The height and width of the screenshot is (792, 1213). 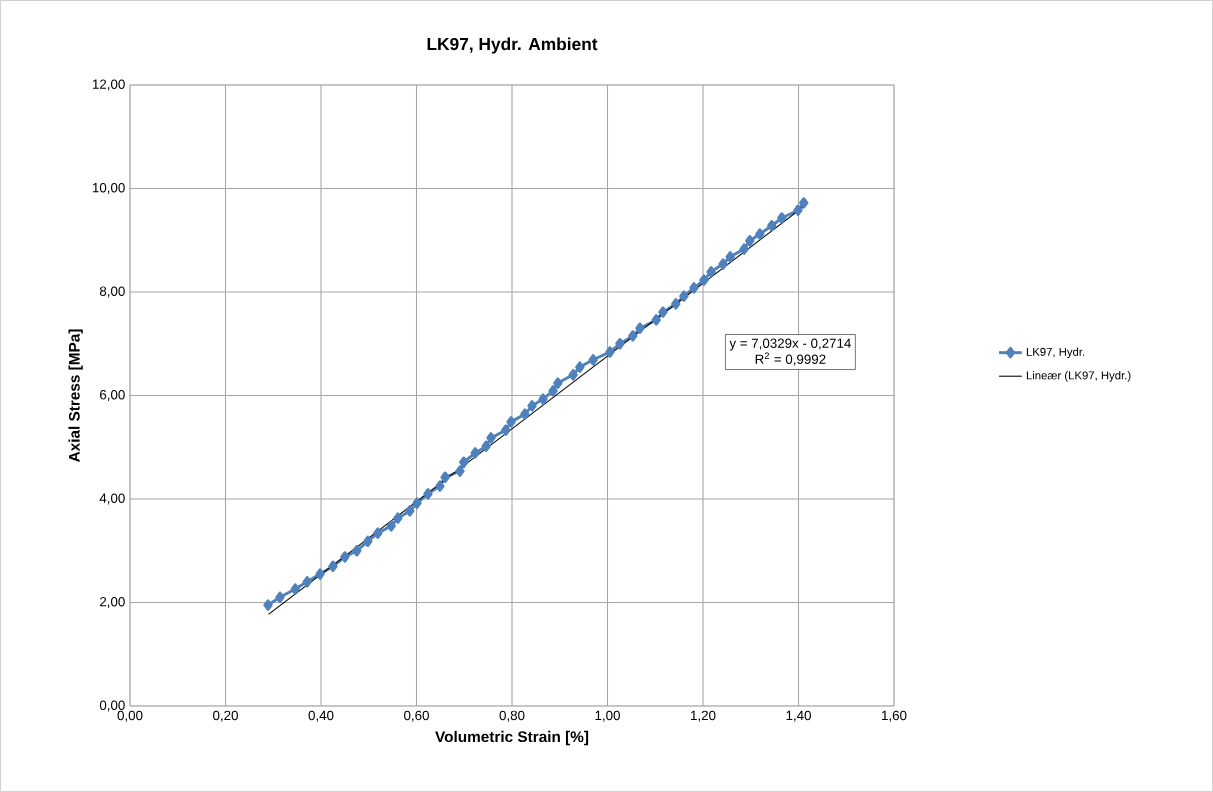 I want to click on x-tick-label: 0,20, so click(x=225, y=716).